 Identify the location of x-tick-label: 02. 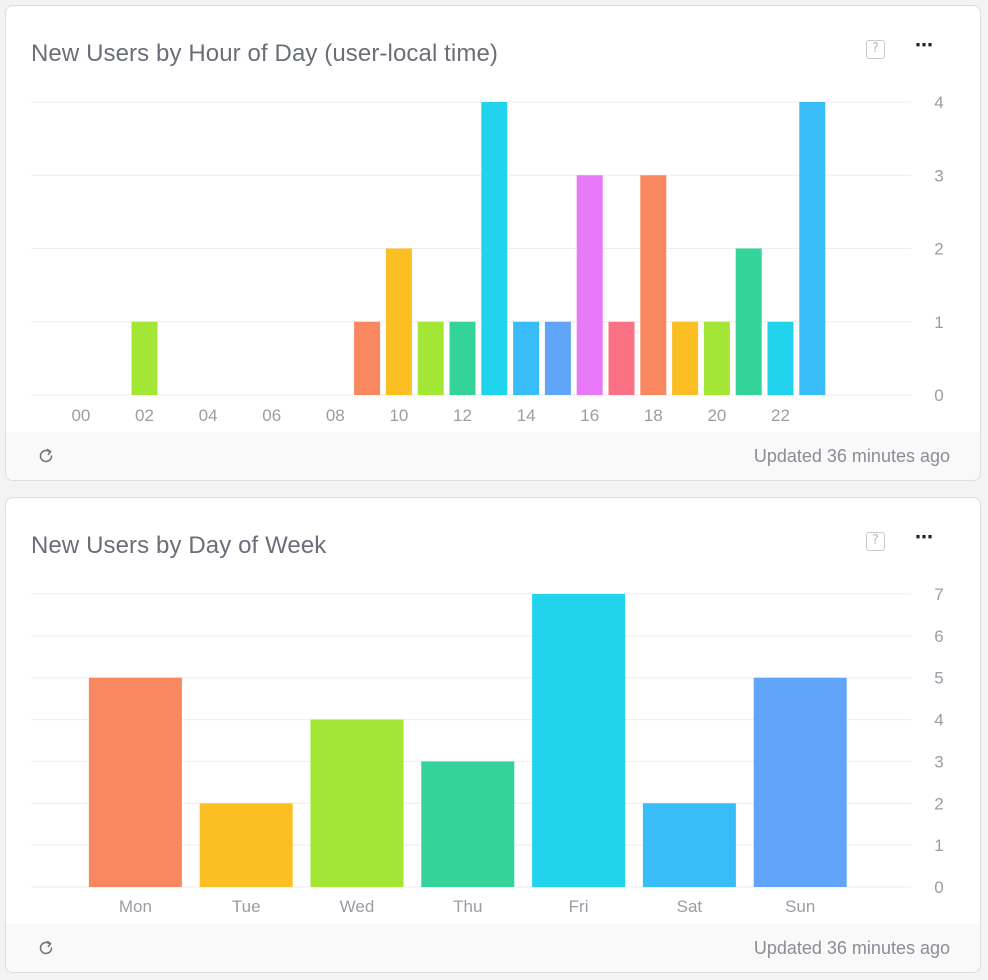
(144, 415).